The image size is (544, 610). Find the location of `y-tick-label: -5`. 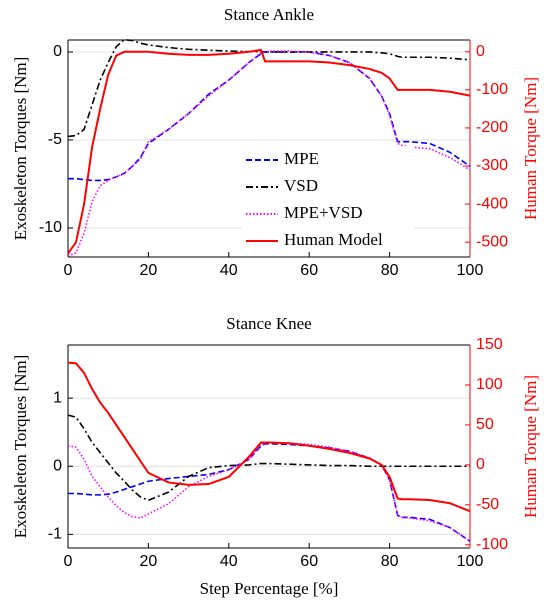

y-tick-label: -5 is located at coordinates (55, 139).